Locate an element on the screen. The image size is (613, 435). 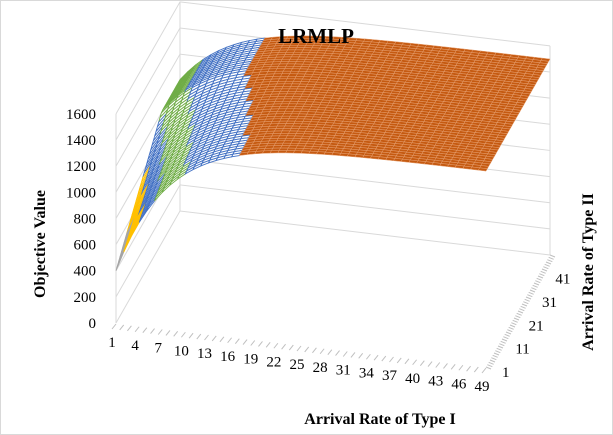
z-tick-label: 800 is located at coordinates (85, 219).